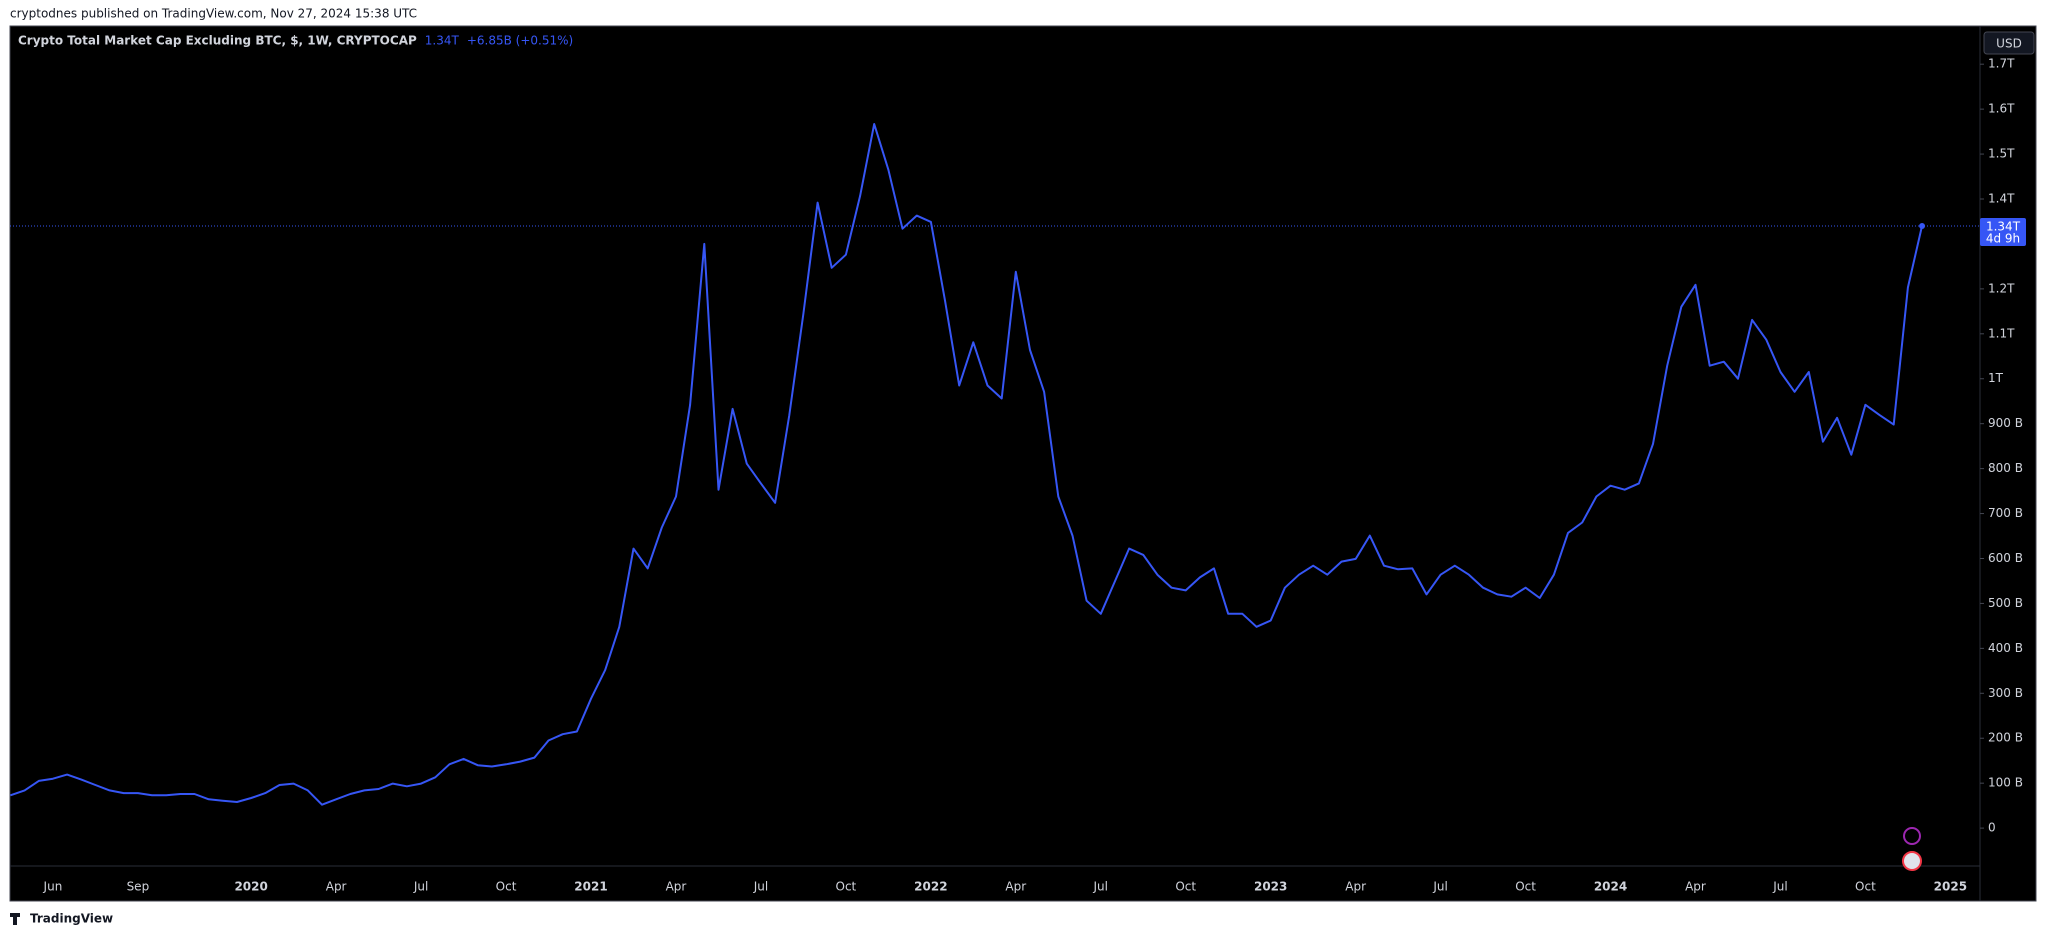 This screenshot has width=2048, height=937. Describe the element at coordinates (2001, 333) in the screenshot. I see `y-tick-label: 1.1T` at that location.